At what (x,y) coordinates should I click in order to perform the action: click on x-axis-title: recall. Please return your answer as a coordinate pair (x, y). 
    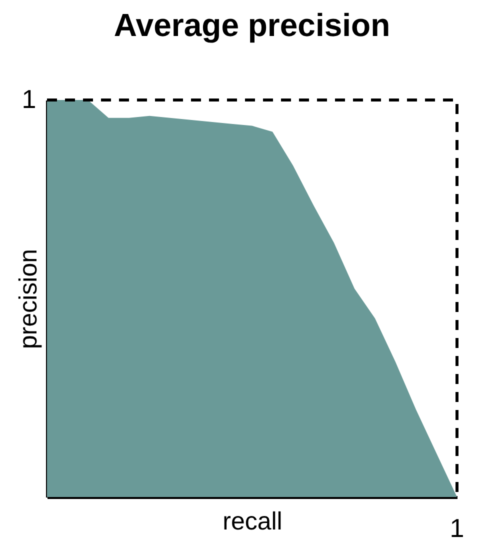
    Looking at the image, I should click on (252, 522).